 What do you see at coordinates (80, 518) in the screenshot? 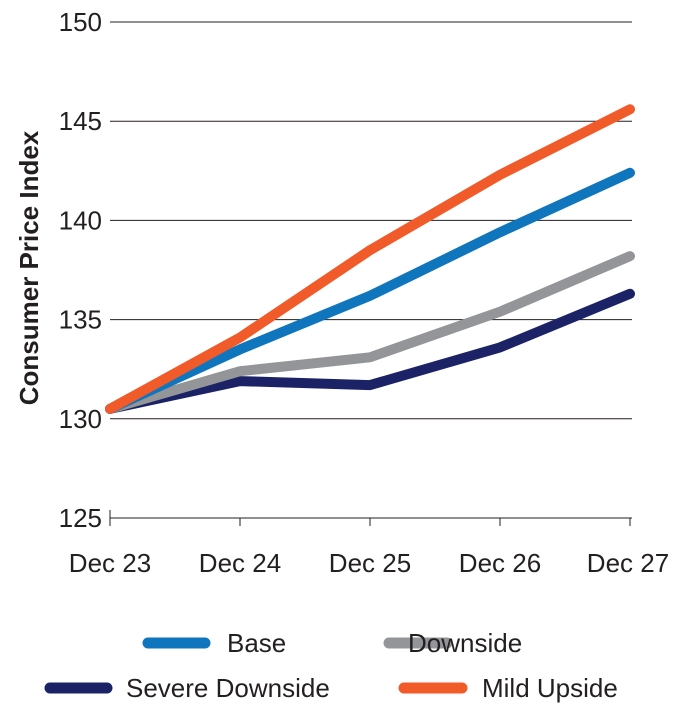
I see `y-tick-label: 125` at bounding box center [80, 518].